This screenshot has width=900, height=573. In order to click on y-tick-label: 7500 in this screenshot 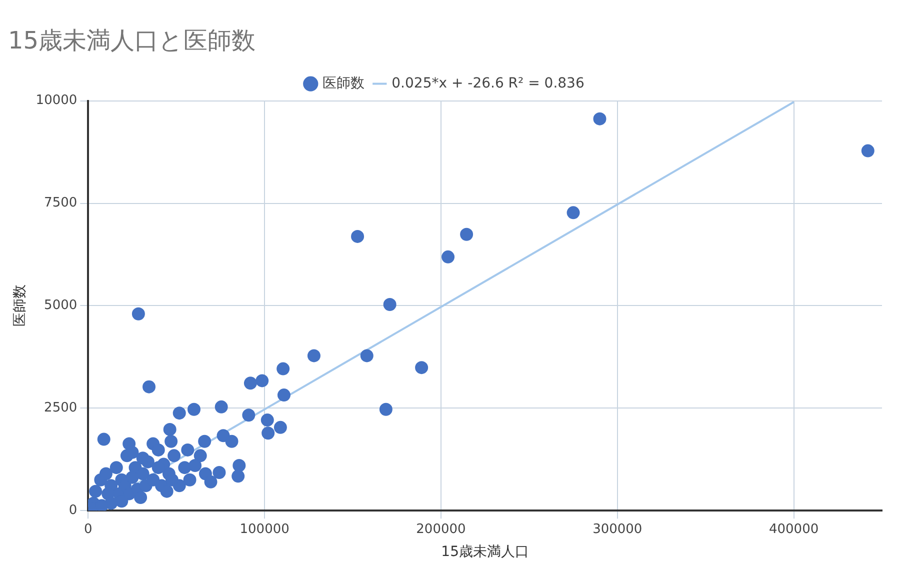, I will do `click(61, 203)`.